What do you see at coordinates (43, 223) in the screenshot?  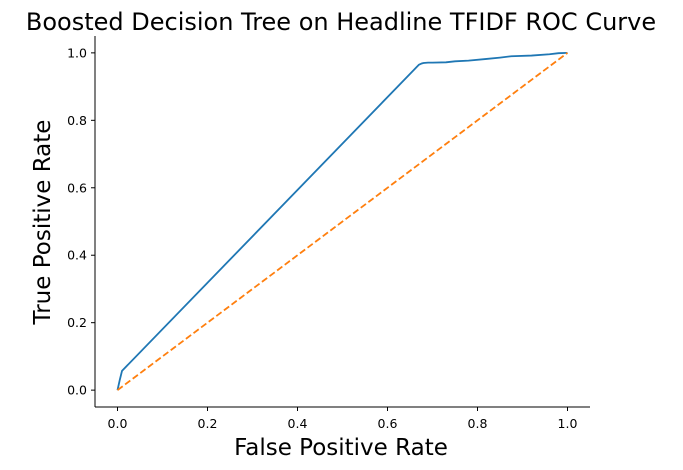 I see `y-axis-label: True Positive Rate` at bounding box center [43, 223].